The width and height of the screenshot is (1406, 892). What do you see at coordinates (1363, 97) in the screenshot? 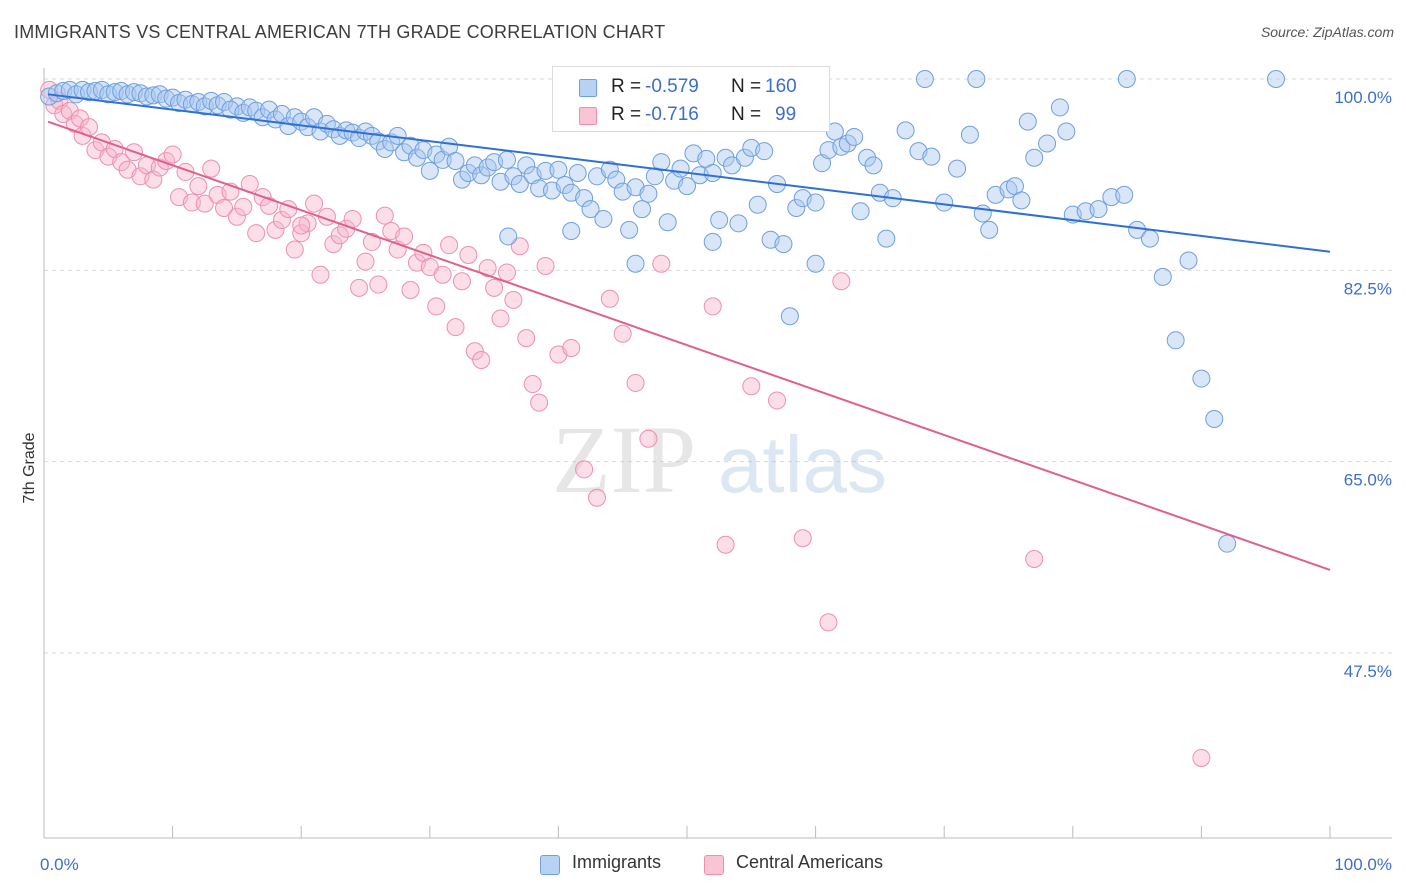
I see `y-tick-label: 100.0%` at bounding box center [1363, 97].